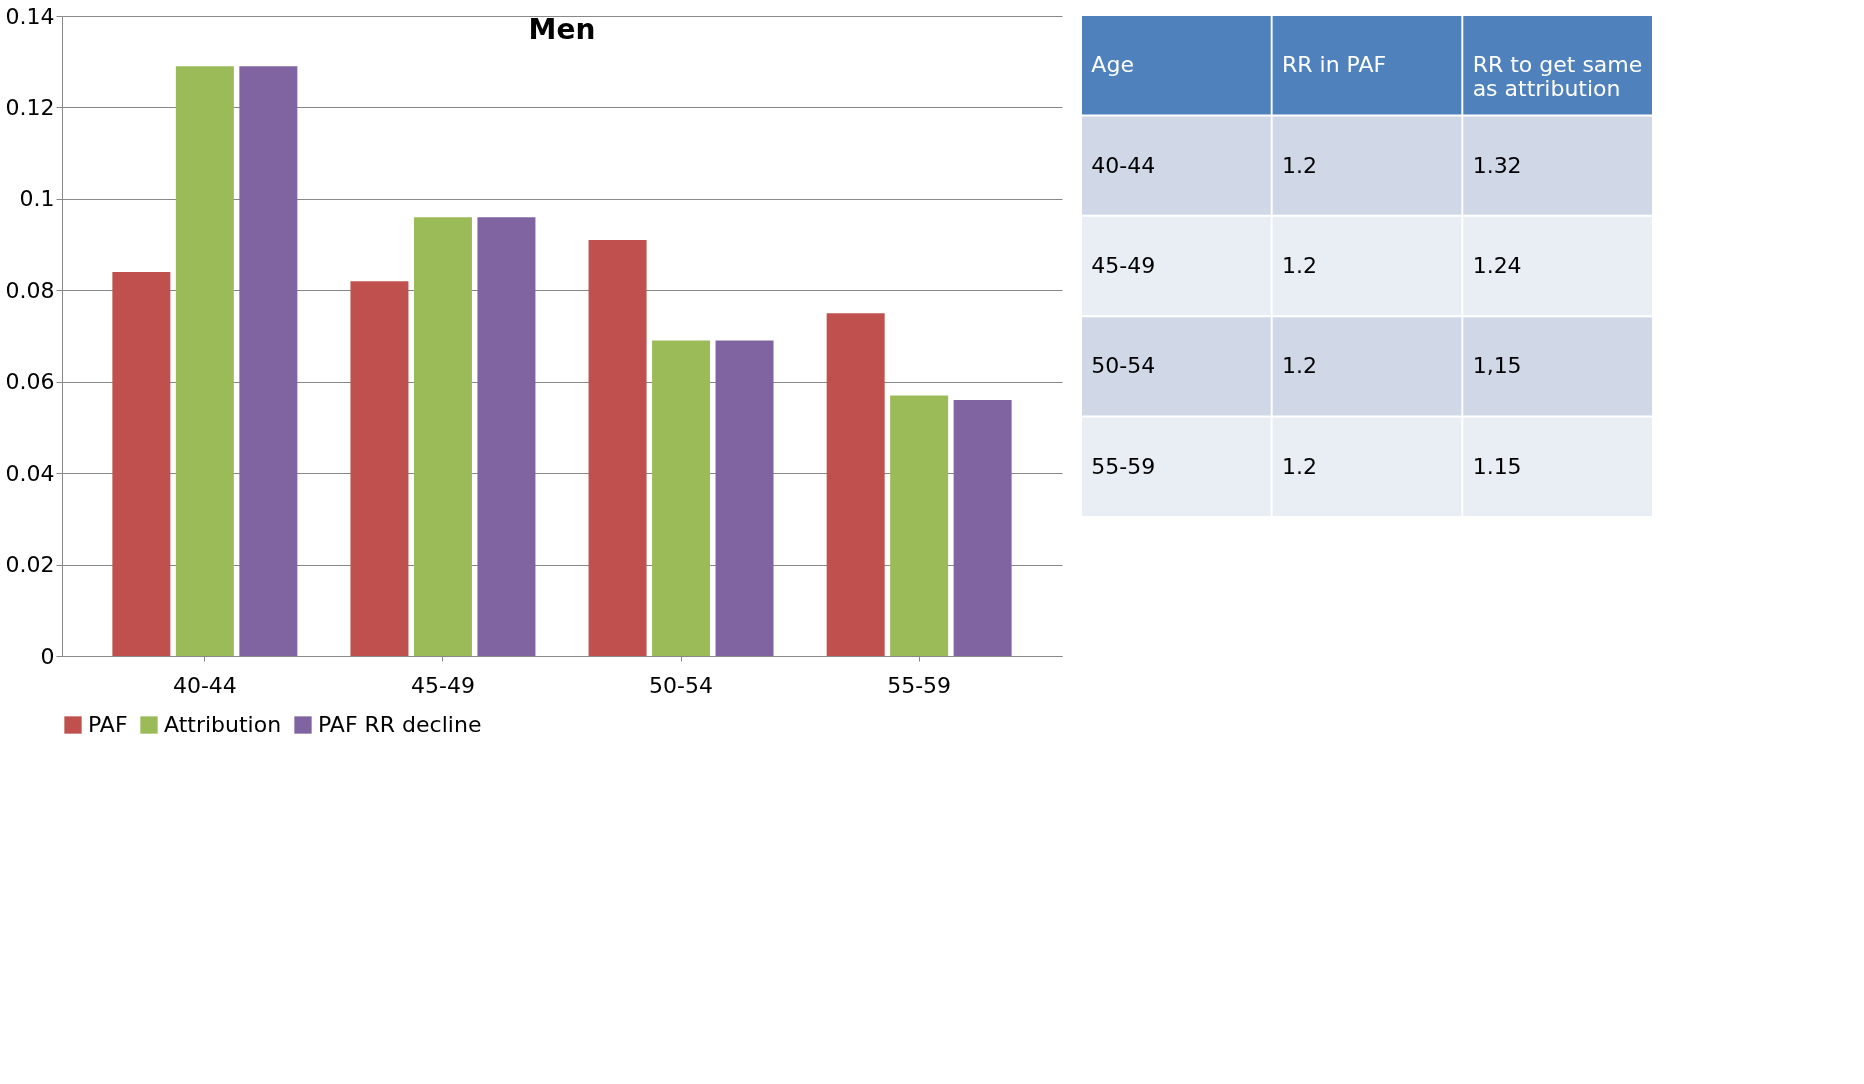 Image resolution: width=1864 pixels, height=1084 pixels. I want to click on x-tick-label: 40-44, so click(204, 685).